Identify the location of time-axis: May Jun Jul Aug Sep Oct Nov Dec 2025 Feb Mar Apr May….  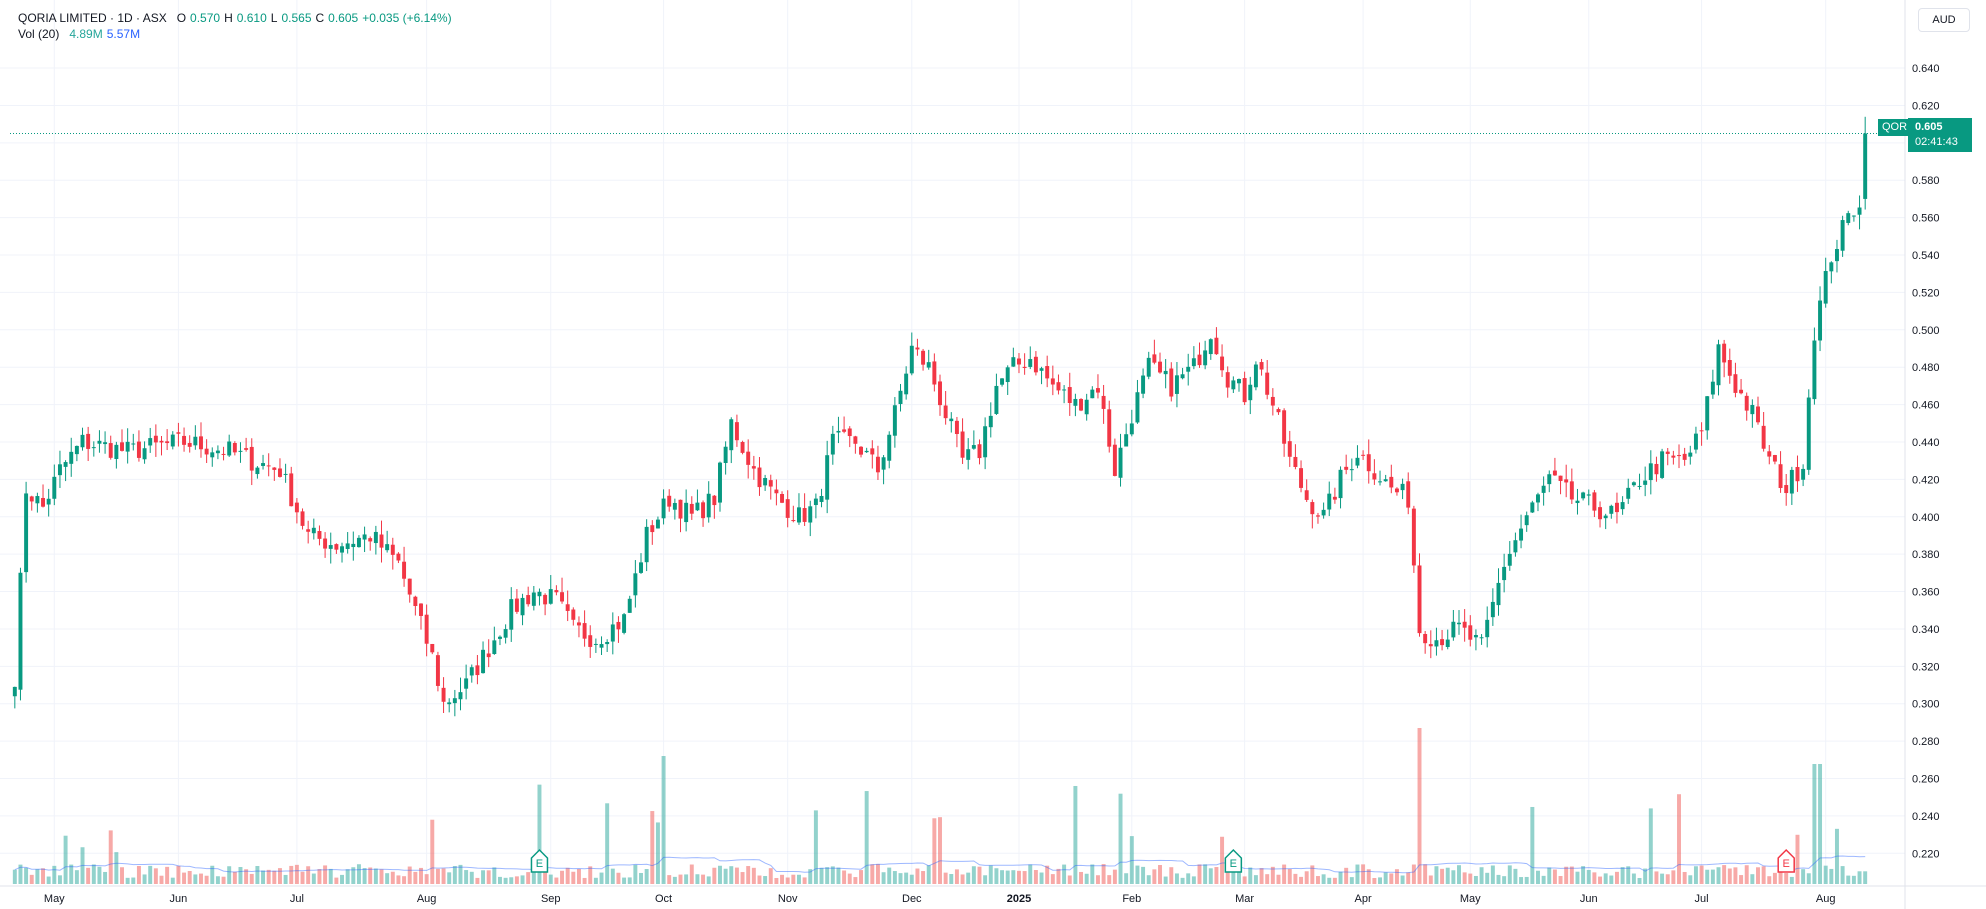
(993, 895).